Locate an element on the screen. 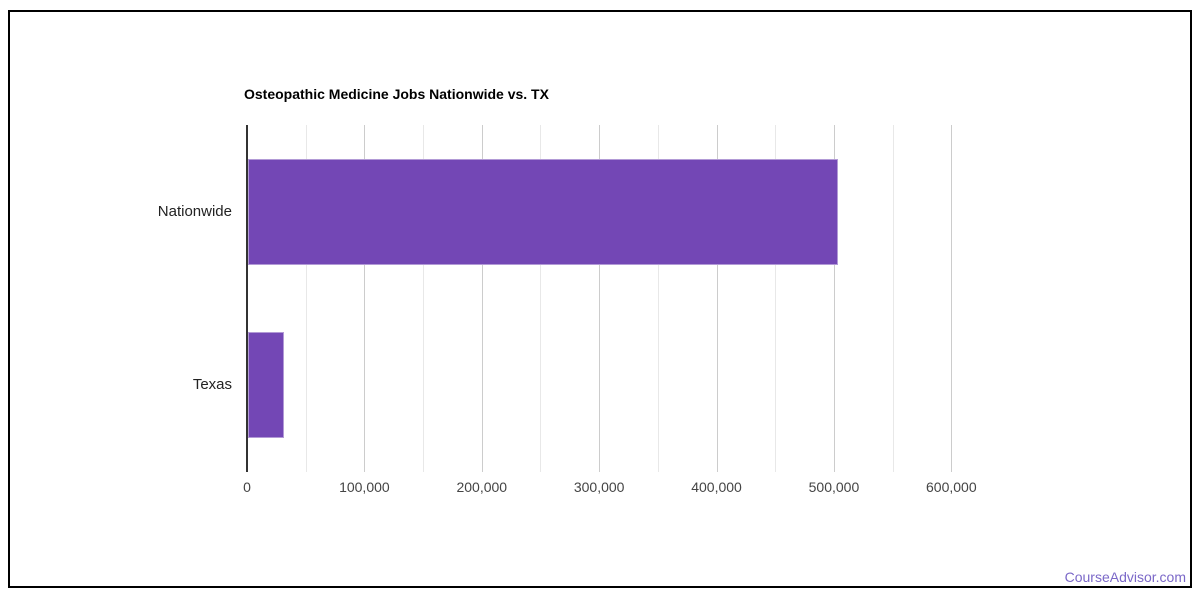  x-axis-tick-label: 400,000 is located at coordinates (716, 487).